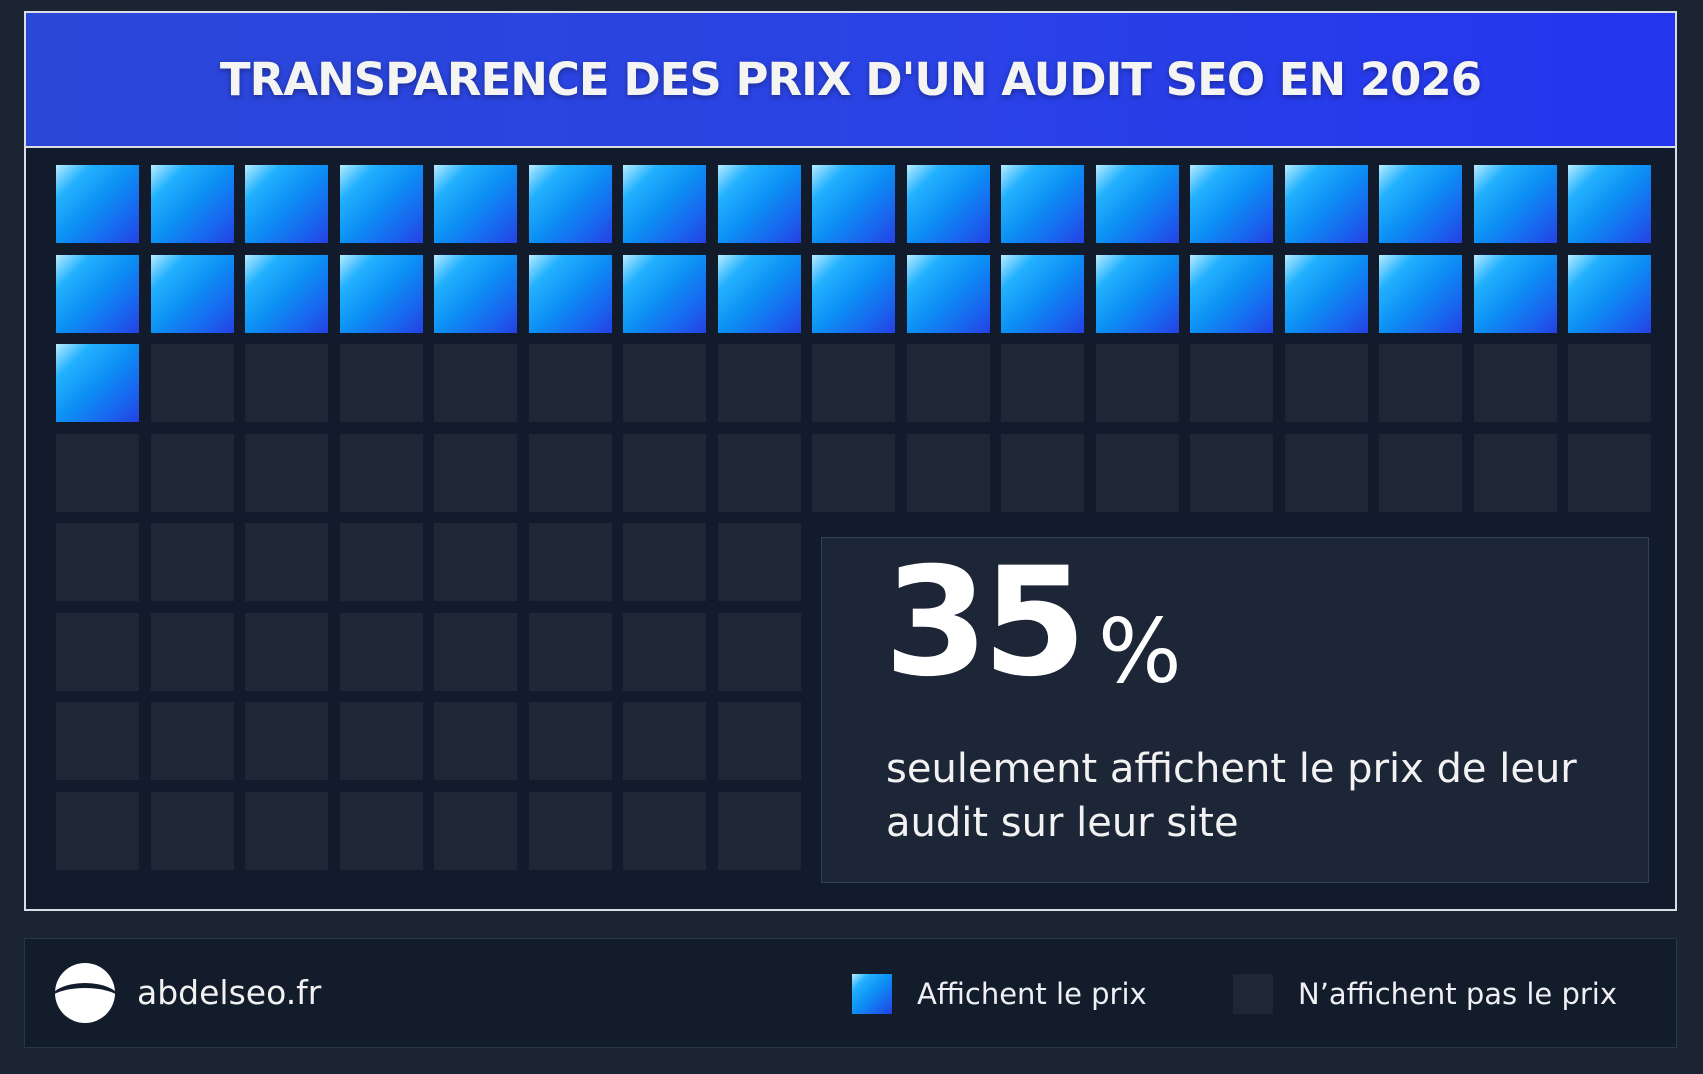 Image resolution: width=1703 pixels, height=1074 pixels. Describe the element at coordinates (1140, 651) in the screenshot. I see `highlight-unit: %` at that location.